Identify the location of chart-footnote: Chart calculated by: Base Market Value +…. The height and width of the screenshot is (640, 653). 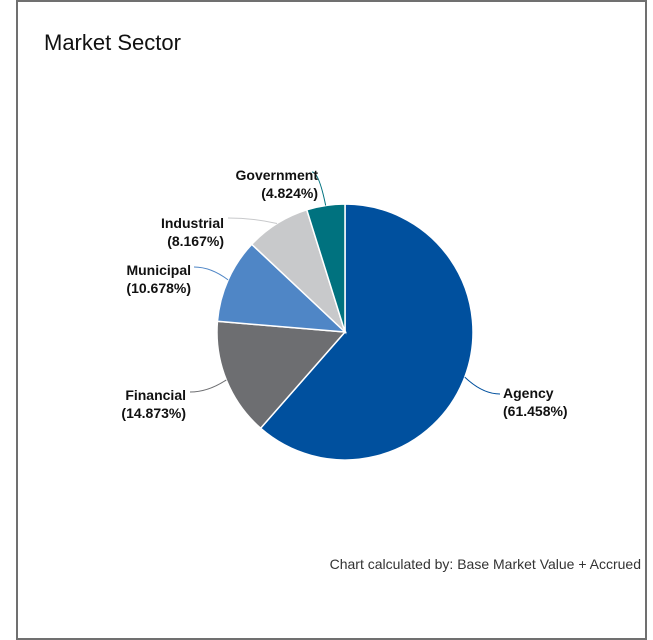
(485, 564).